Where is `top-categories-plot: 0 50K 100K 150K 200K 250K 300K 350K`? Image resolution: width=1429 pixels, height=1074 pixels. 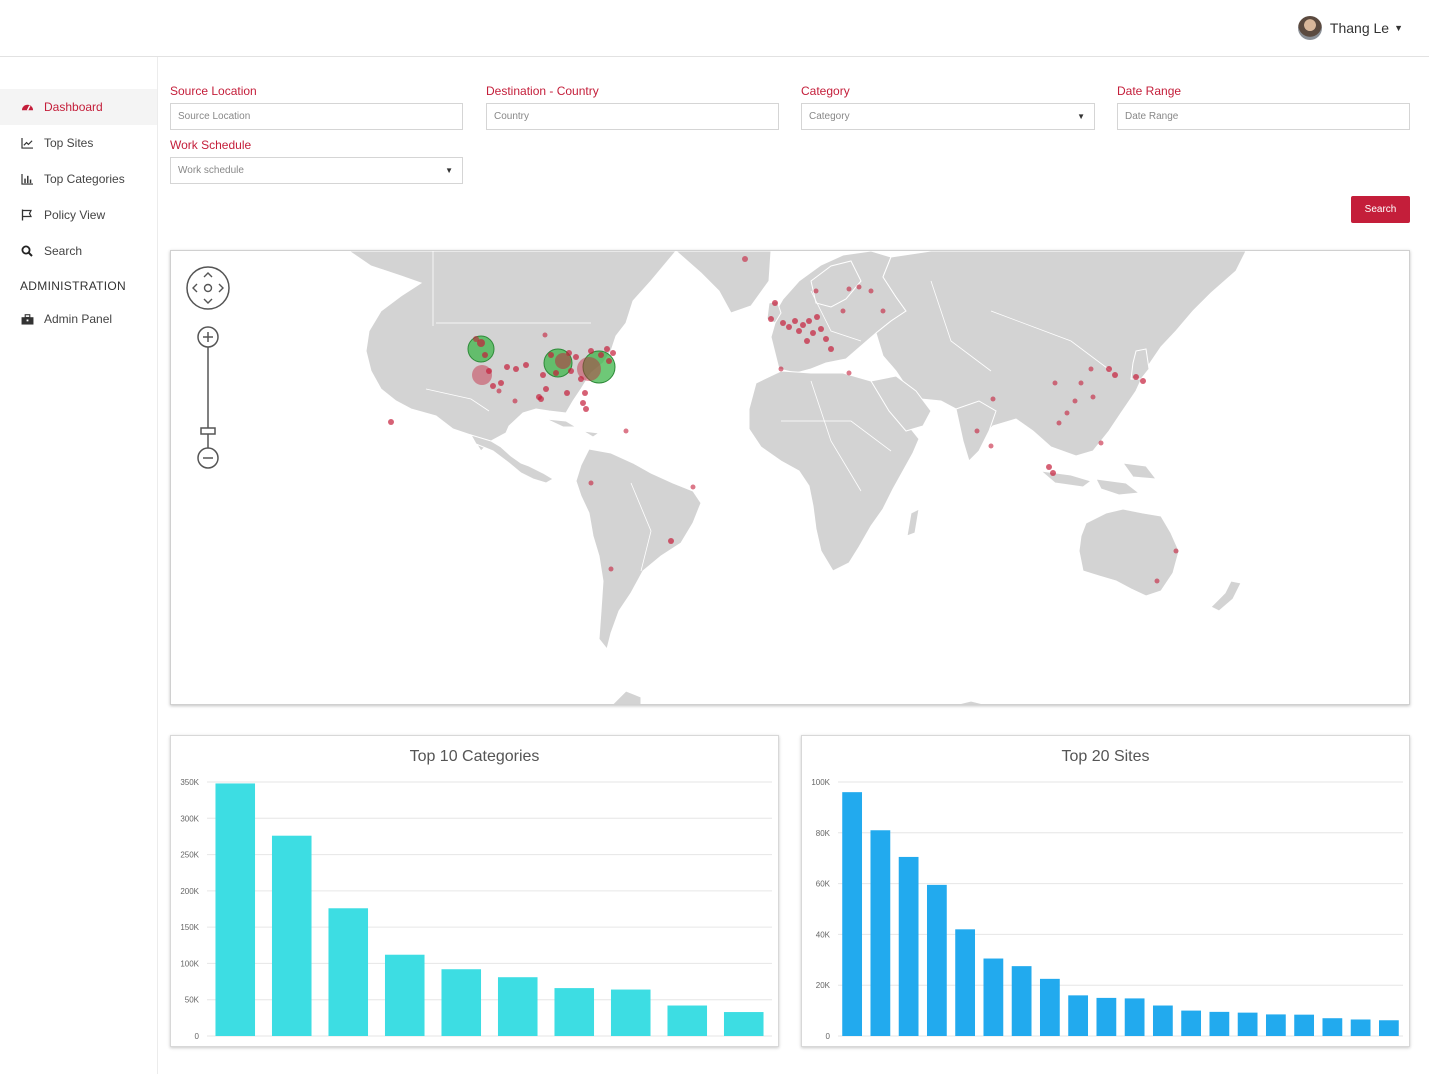 top-categories-plot: 0 50K 100K 150K 200K 250K 300K 350K is located at coordinates (476, 909).